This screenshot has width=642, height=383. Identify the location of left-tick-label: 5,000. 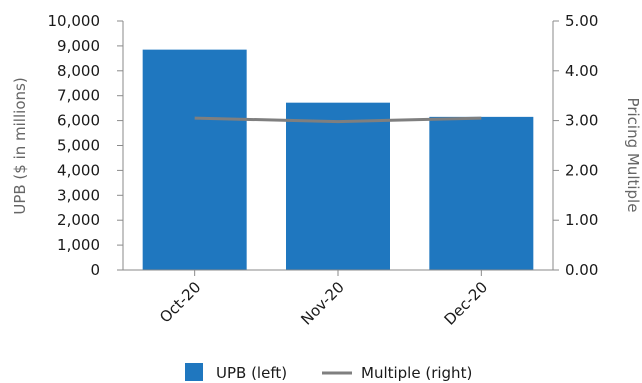
(78, 146).